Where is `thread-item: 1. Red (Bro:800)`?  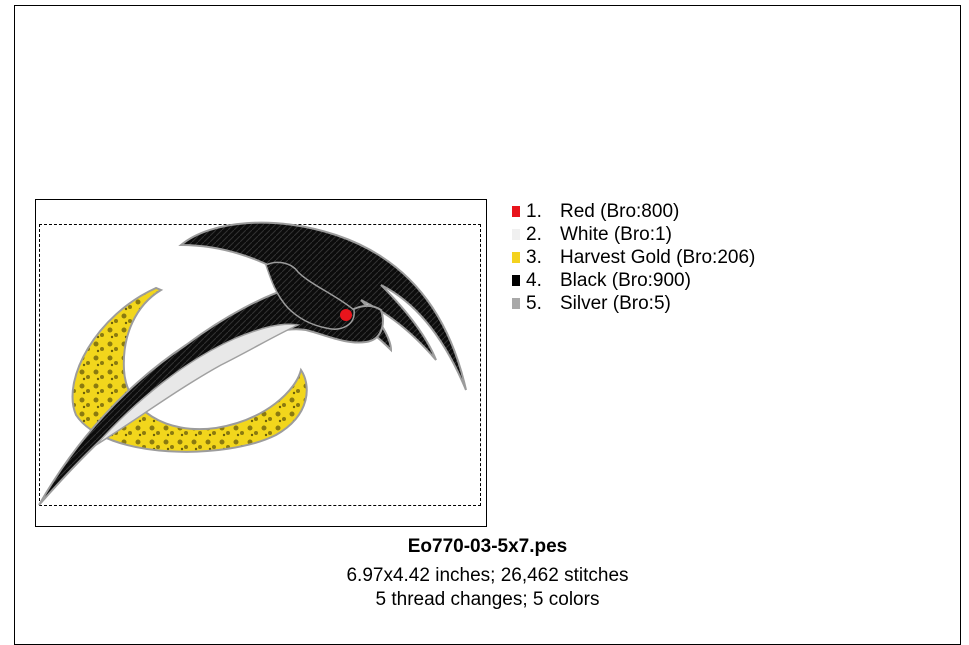 thread-item: 1. Red (Bro:800) is located at coordinates (633, 211).